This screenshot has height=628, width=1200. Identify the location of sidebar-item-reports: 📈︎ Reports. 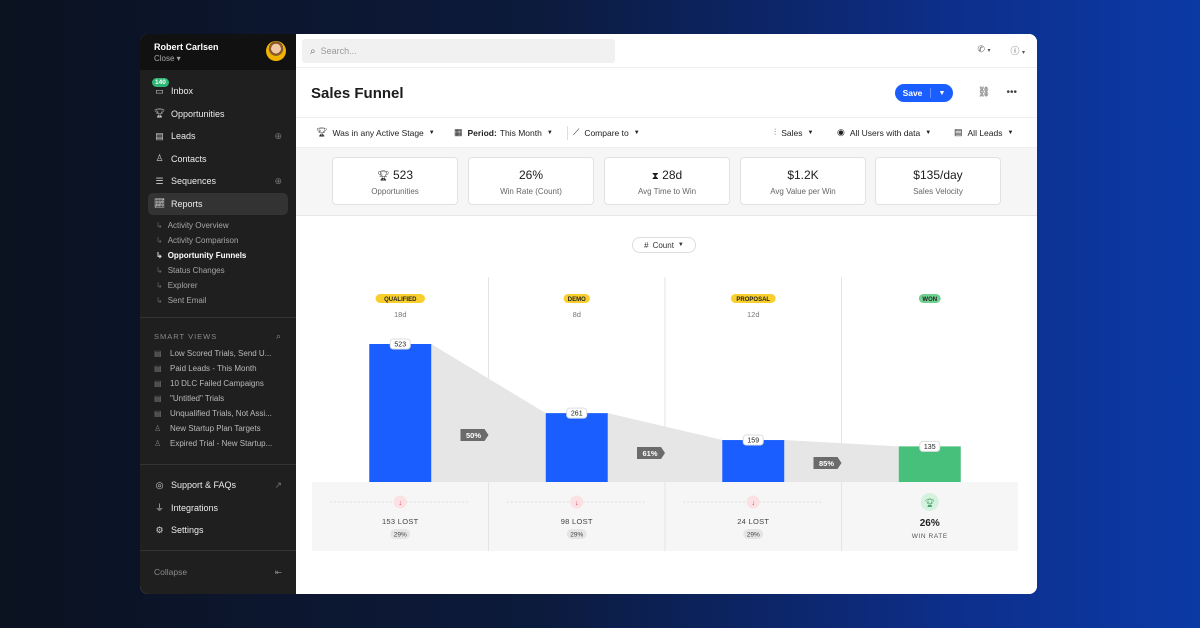
(218, 203).